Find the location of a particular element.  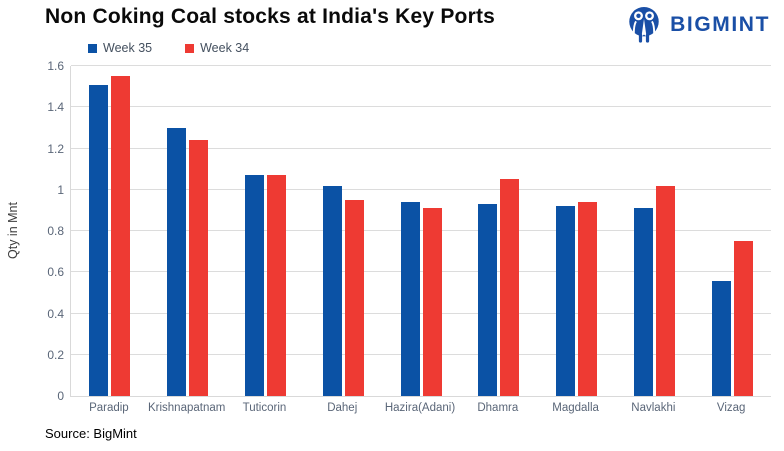

y-tick-1.2: 1.2 is located at coordinates (55, 148).